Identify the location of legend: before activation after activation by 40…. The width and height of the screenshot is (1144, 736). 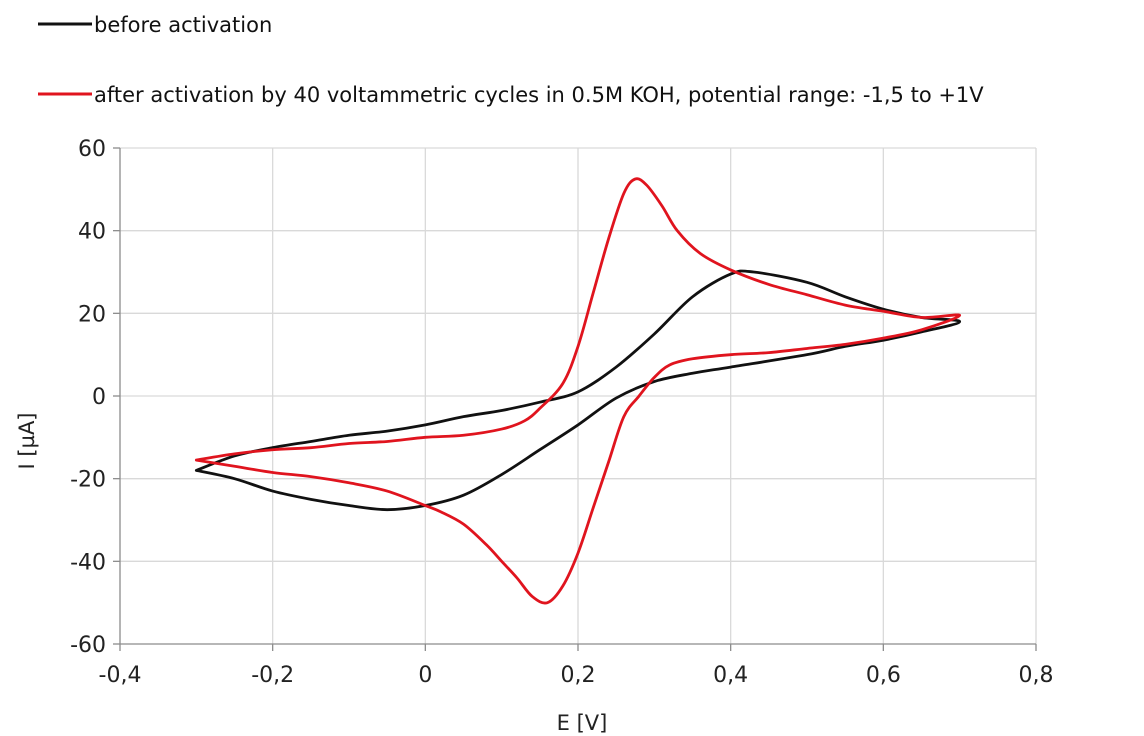
(511, 60).